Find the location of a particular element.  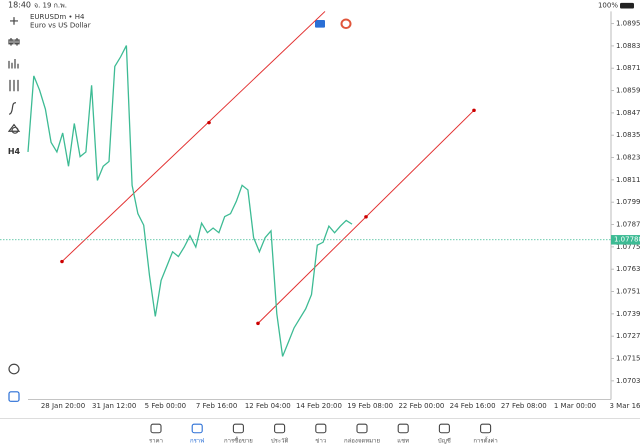

y-tick-label: 1.08470 is located at coordinates (628, 113).